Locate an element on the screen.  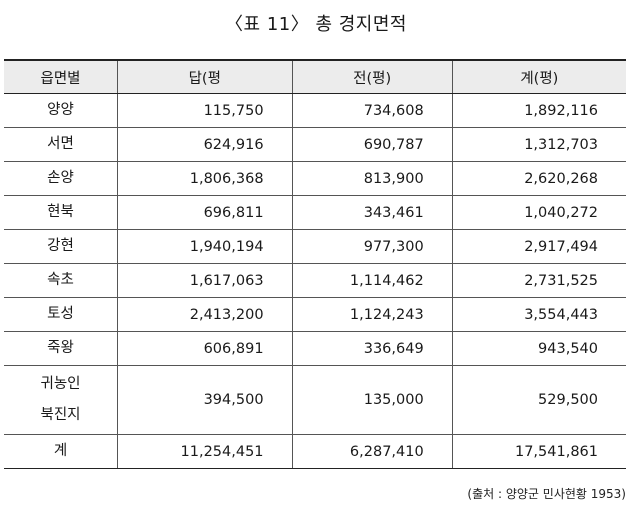
header-total: 계(평) is located at coordinates (538, 76).